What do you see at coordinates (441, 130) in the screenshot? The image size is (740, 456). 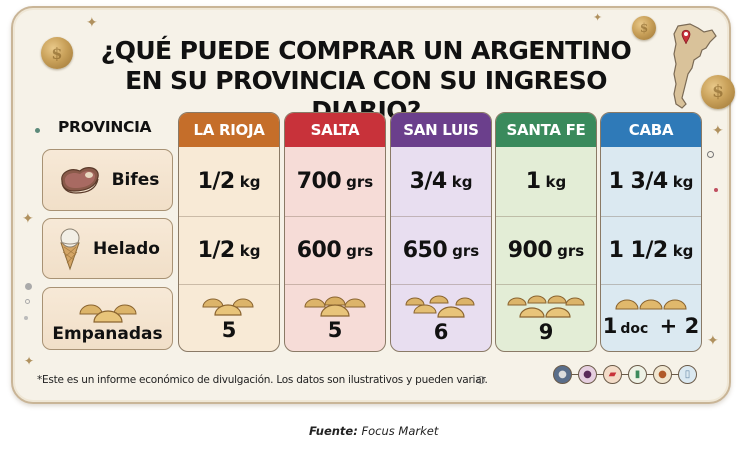 I see `province-header: SAN LUIS` at bounding box center [441, 130].